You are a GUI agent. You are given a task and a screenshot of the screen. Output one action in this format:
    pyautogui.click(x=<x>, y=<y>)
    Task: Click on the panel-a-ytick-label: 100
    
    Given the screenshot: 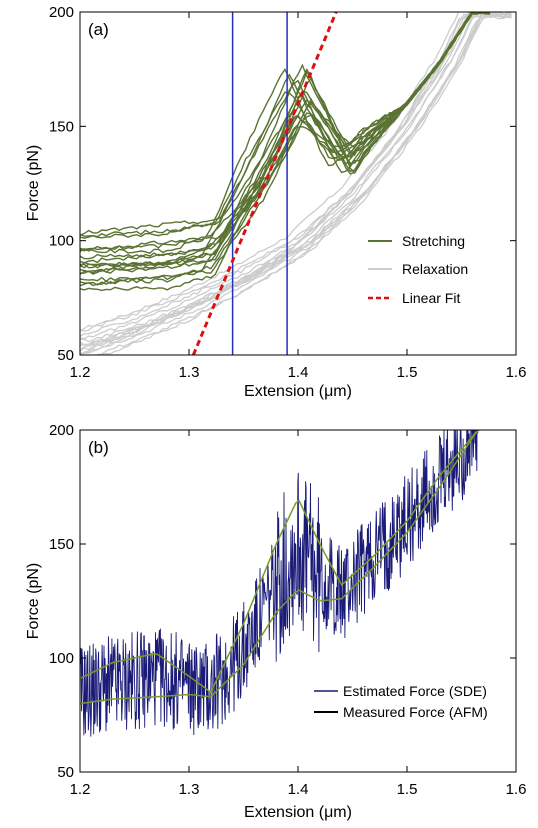 What is the action you would take?
    pyautogui.click(x=61, y=241)
    